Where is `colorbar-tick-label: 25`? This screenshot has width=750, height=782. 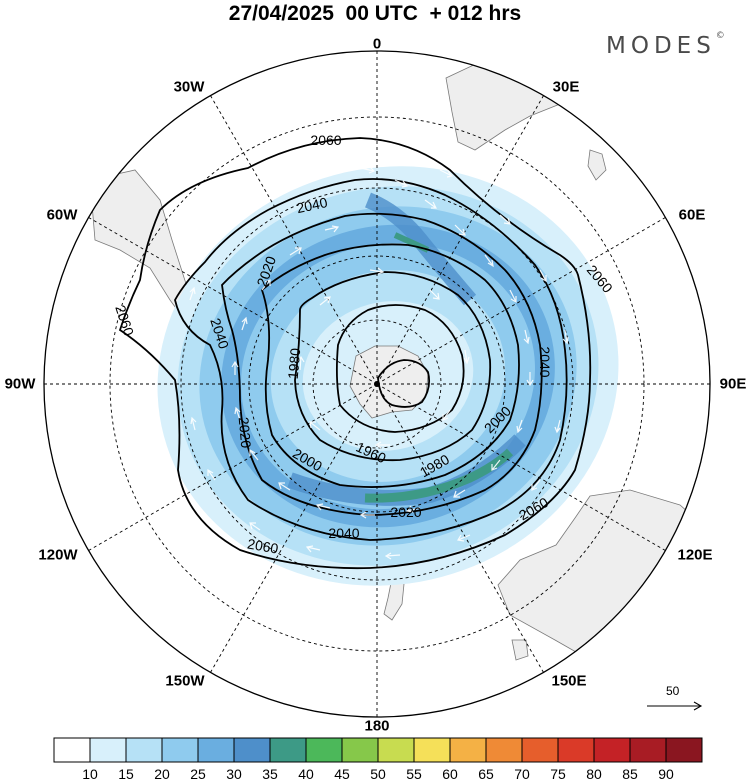
colorbar-tick-label: 25 is located at coordinates (198, 774).